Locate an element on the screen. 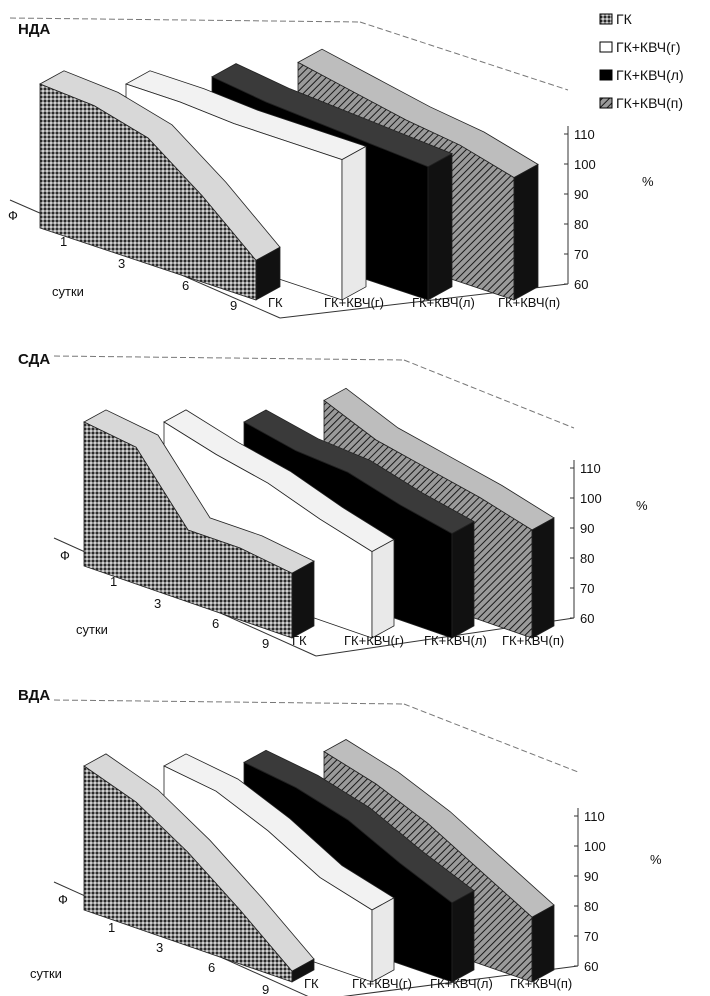 The image size is (710, 996). y-axis-ticks-vda: 60 70 80 90 100 110 is located at coordinates (590, 891).